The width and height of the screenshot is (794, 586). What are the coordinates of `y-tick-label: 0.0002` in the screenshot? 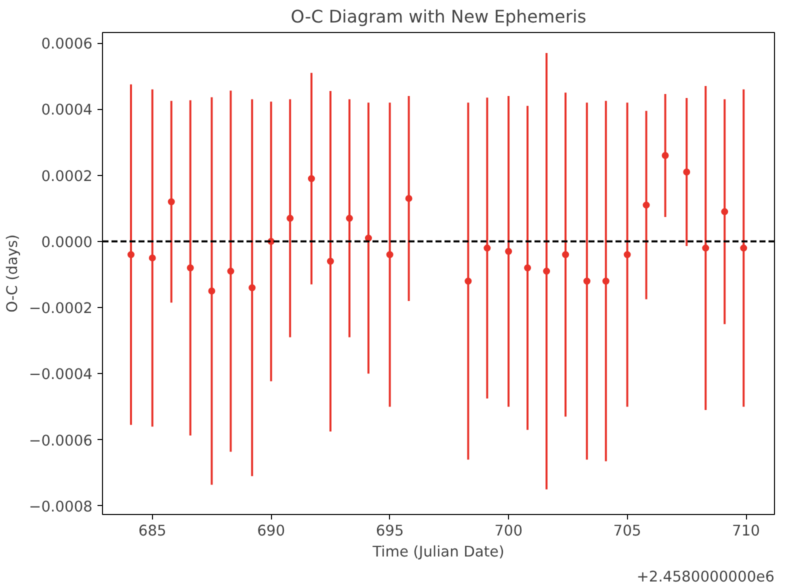 It's located at (67, 176).